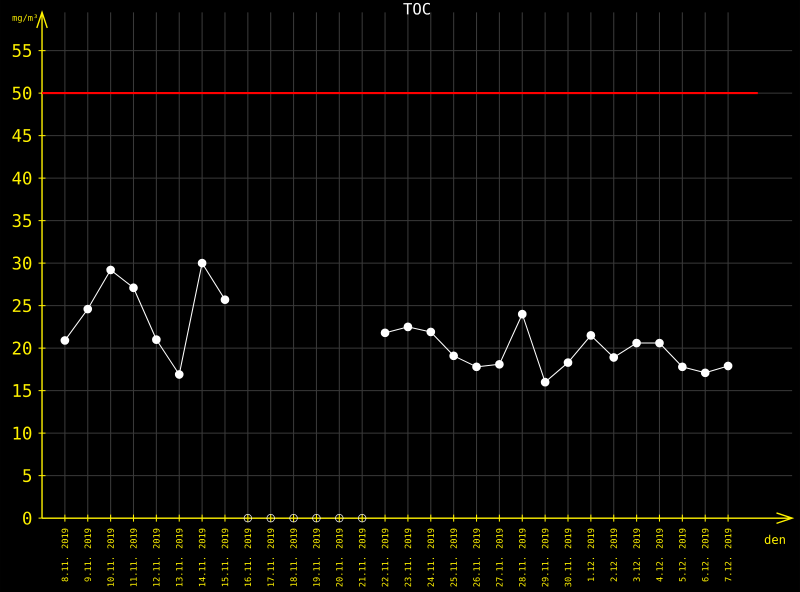 Image resolution: width=800 pixels, height=592 pixels. Describe the element at coordinates (23, 433) in the screenshot. I see `y-tick-label: 10` at that location.